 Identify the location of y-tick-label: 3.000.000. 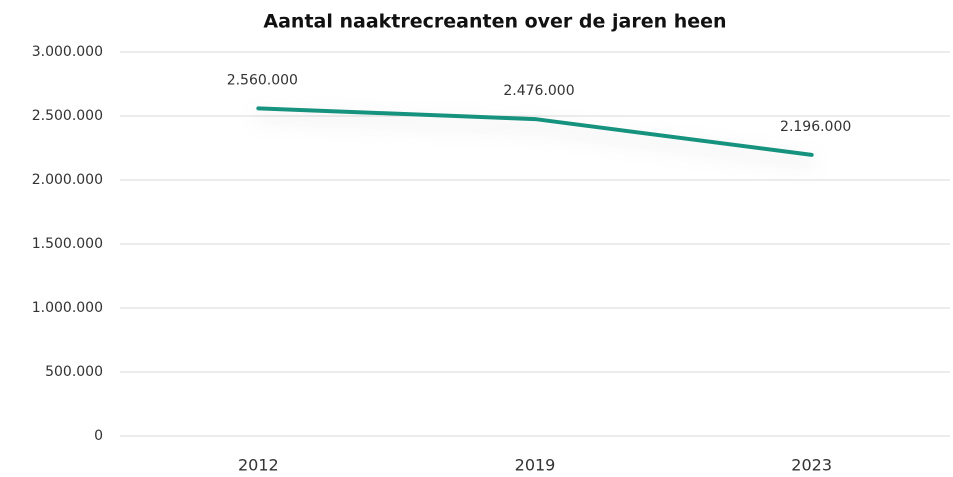
(67, 52).